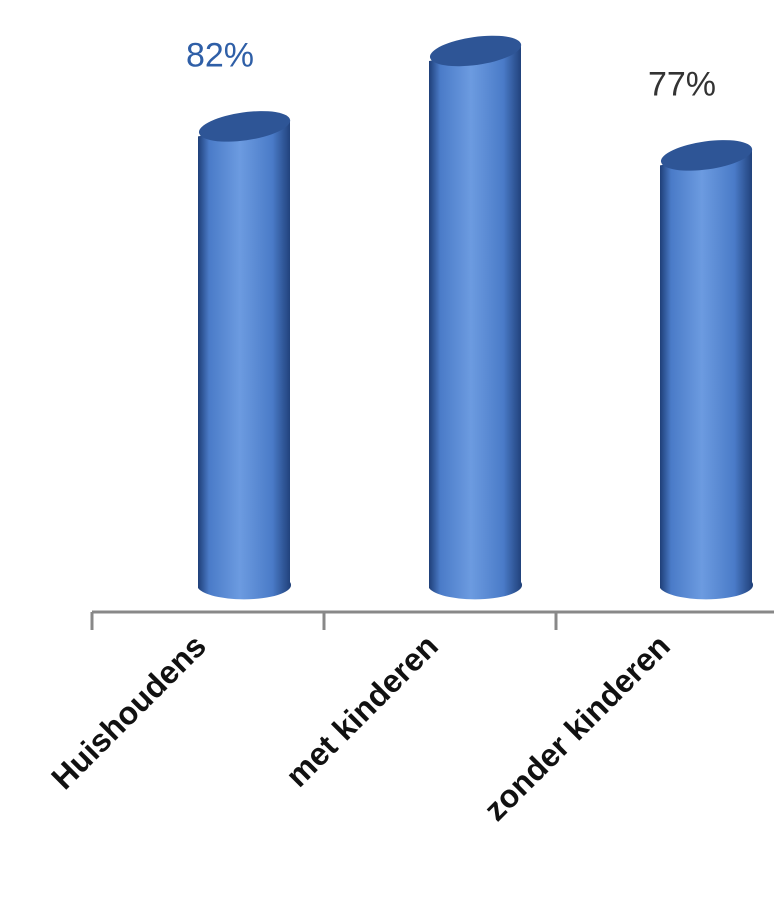  I want to click on x-axis, so click(432, 620).